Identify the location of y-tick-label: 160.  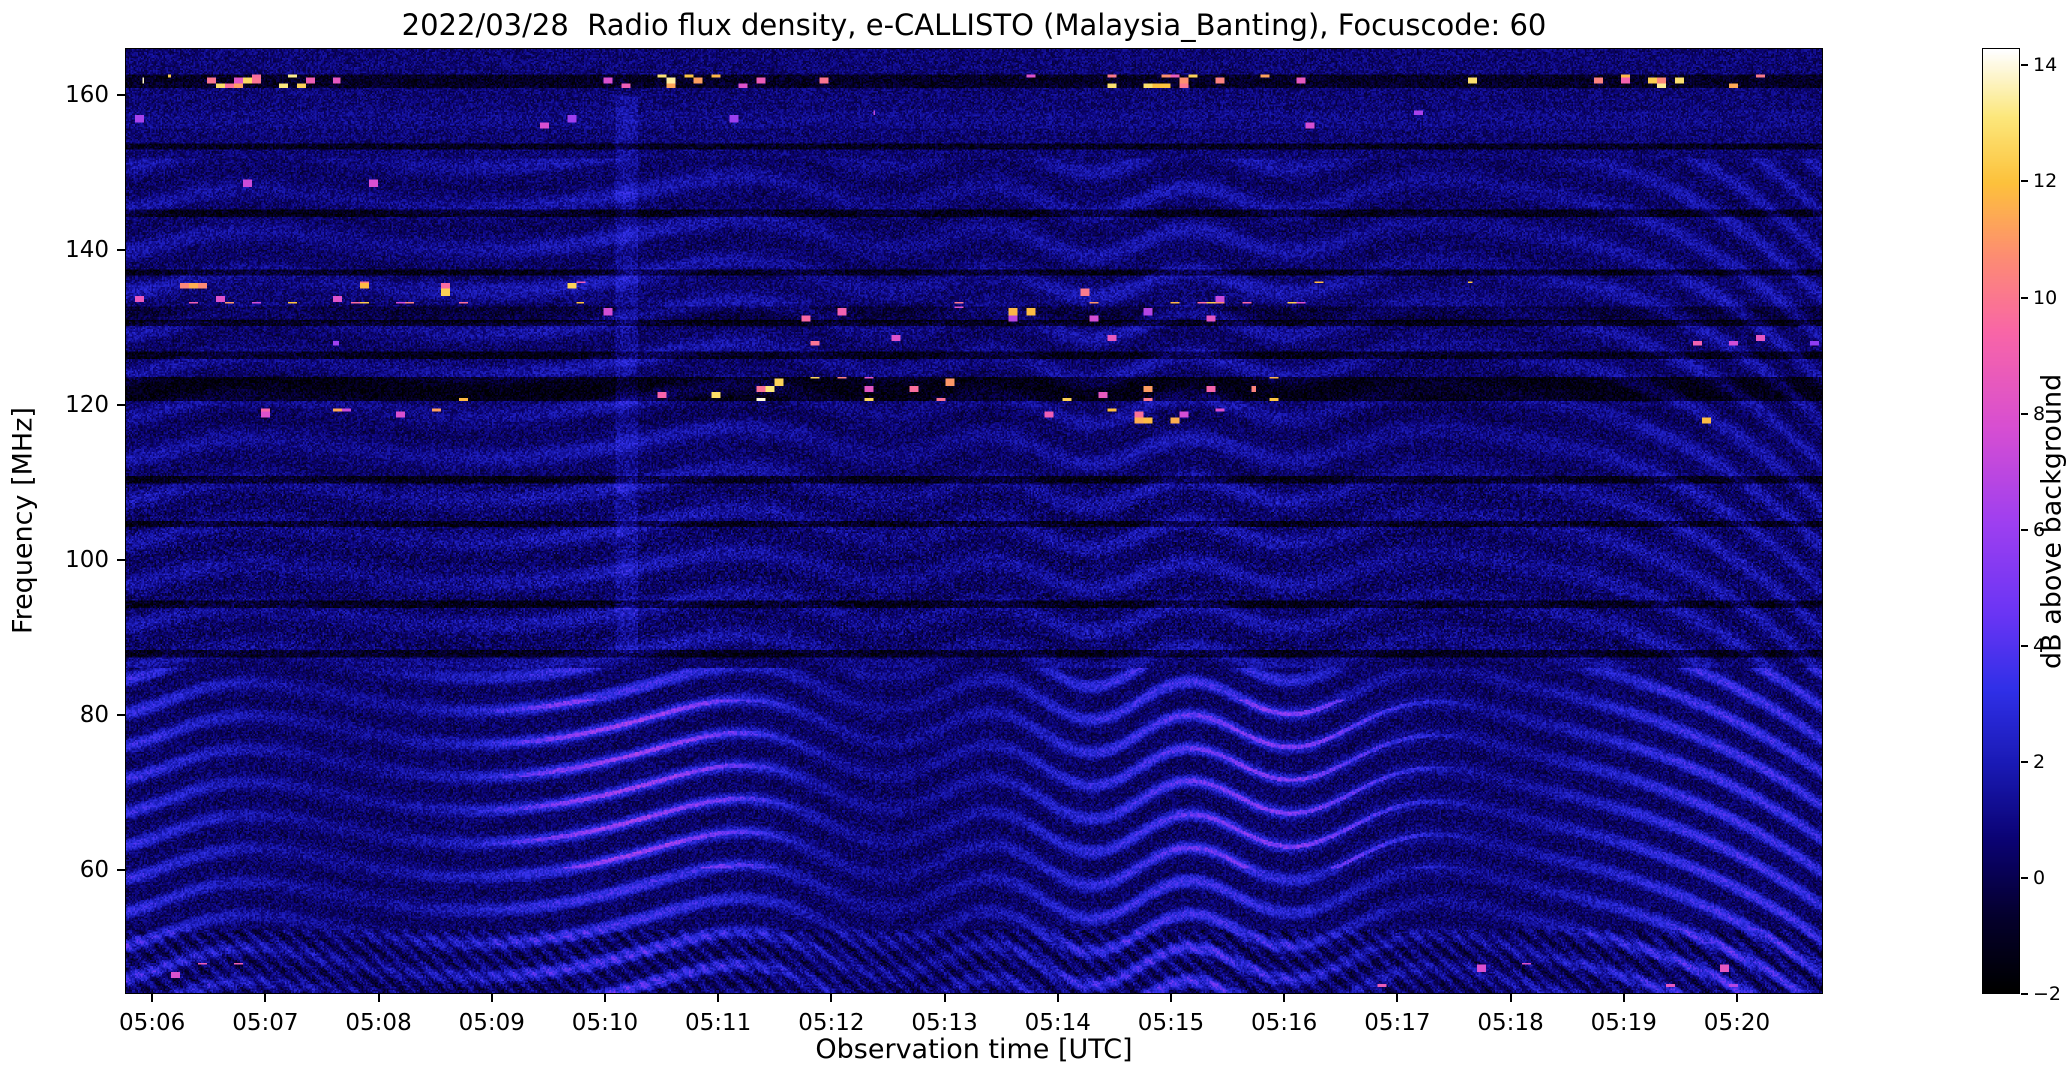
(87, 94).